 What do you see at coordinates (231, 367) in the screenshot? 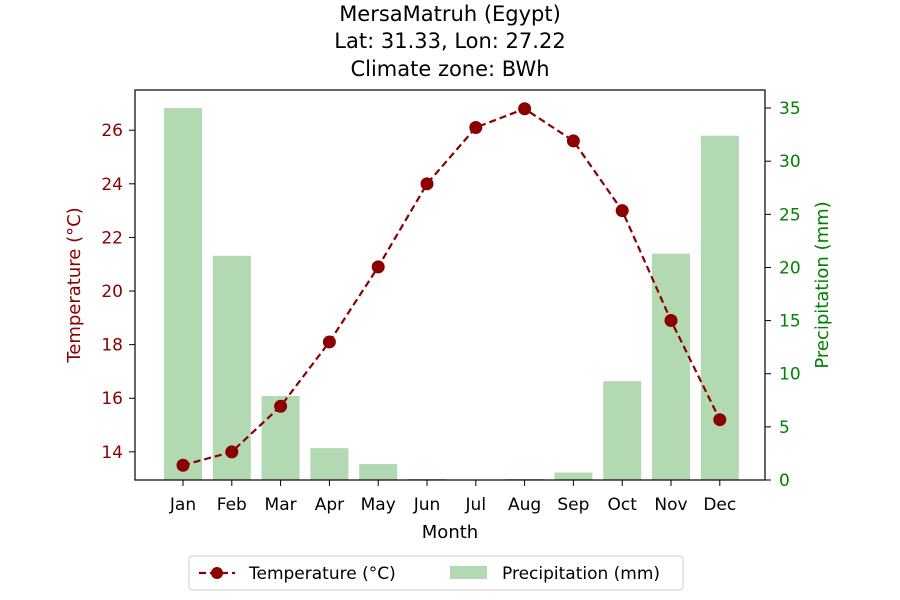
I see `precipitation-bar-feb` at bounding box center [231, 367].